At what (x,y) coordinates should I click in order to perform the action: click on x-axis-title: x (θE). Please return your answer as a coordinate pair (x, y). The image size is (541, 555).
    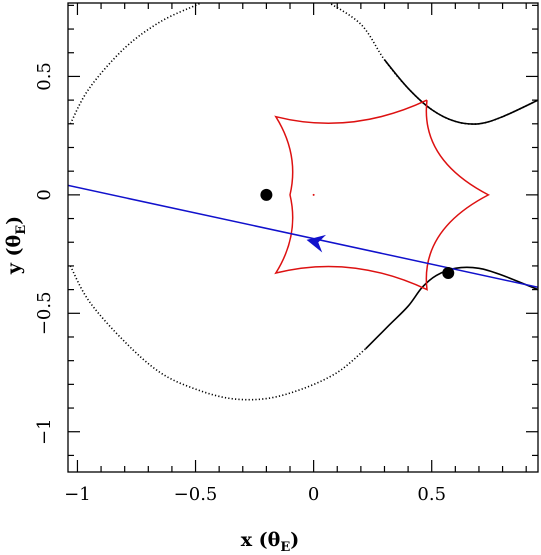
    Looking at the image, I should click on (270, 542).